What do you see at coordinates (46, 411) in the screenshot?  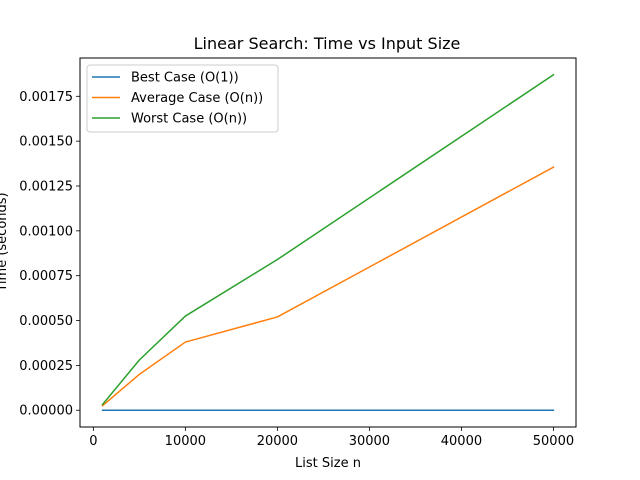 I see `y-tick-label: 0.00000` at bounding box center [46, 411].